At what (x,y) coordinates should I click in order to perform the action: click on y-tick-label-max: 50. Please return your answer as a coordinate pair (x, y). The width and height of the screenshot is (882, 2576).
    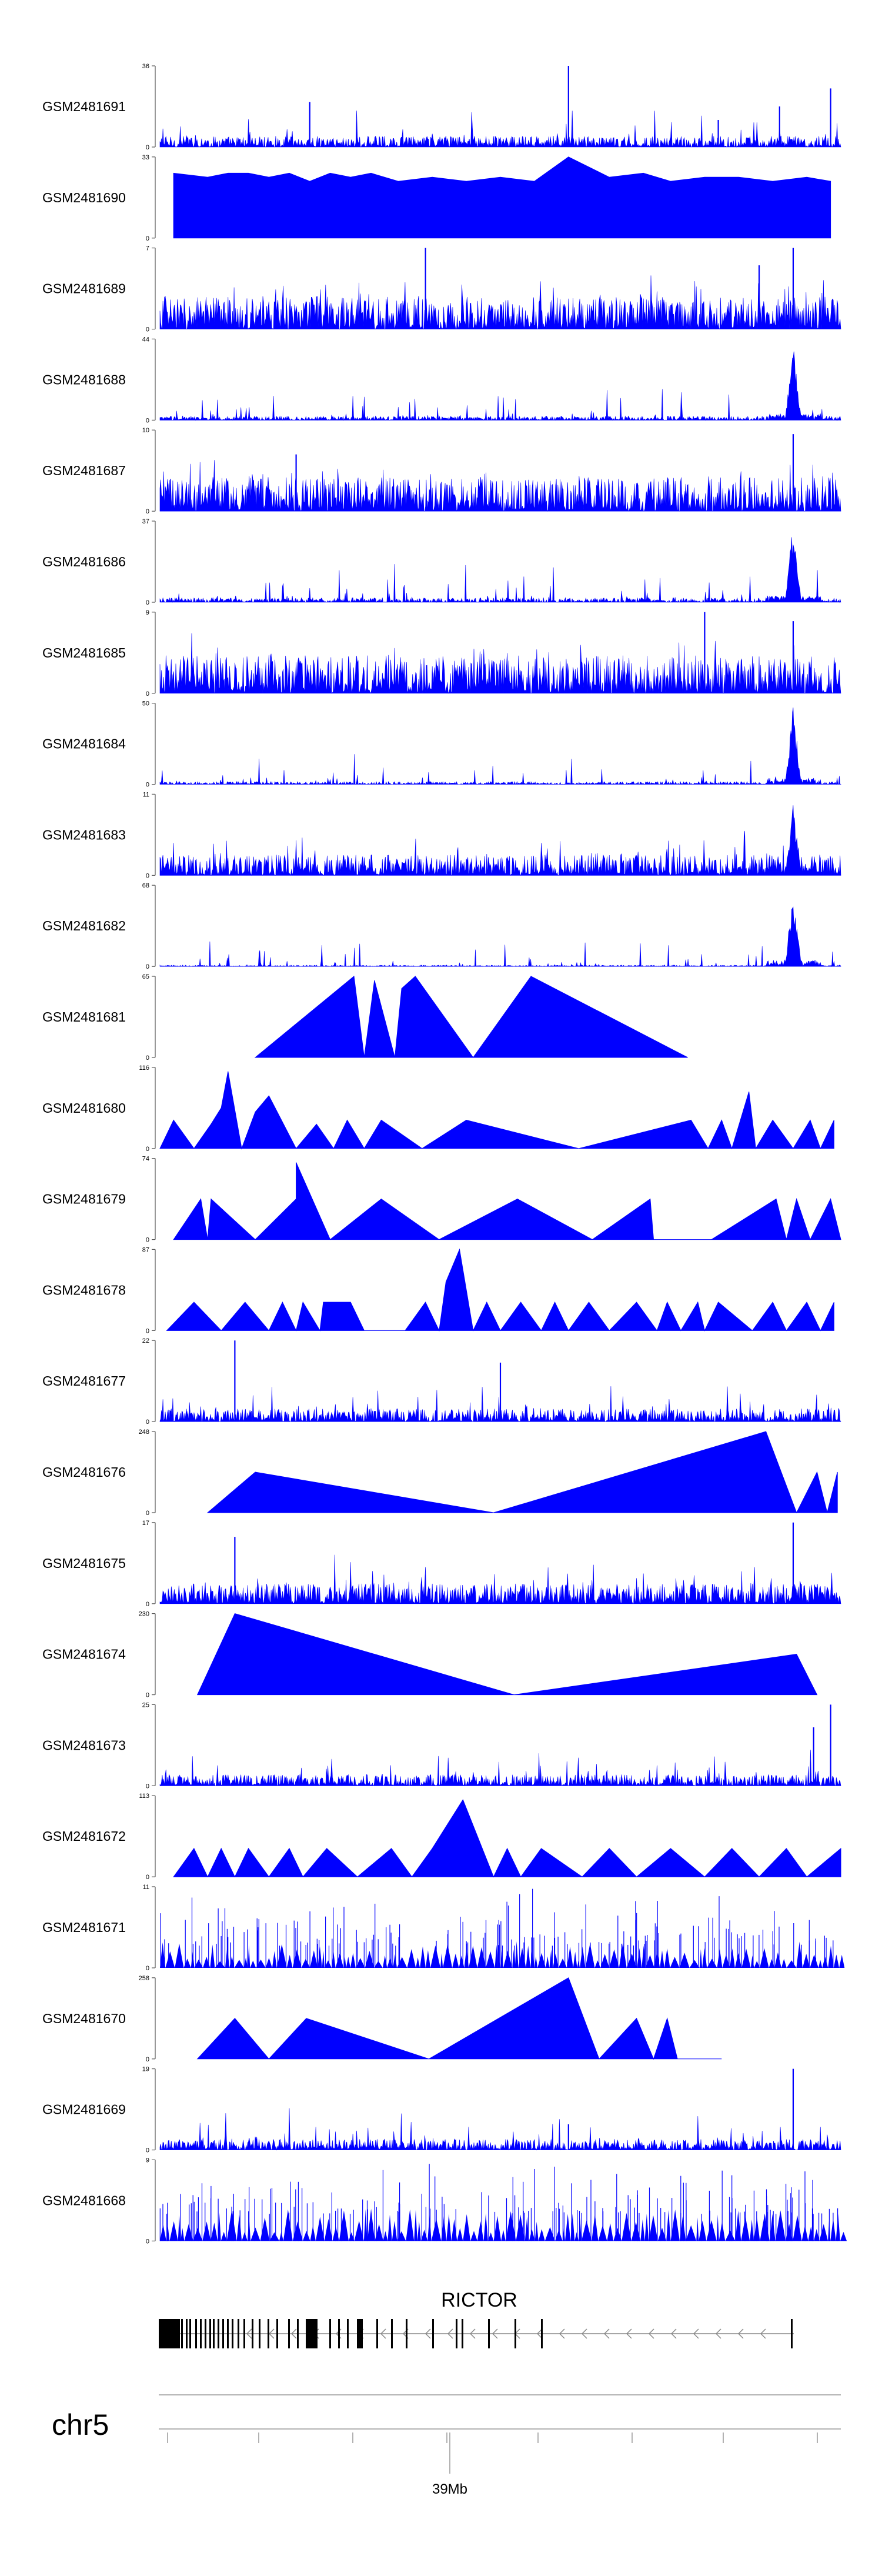
    Looking at the image, I should click on (145, 704).